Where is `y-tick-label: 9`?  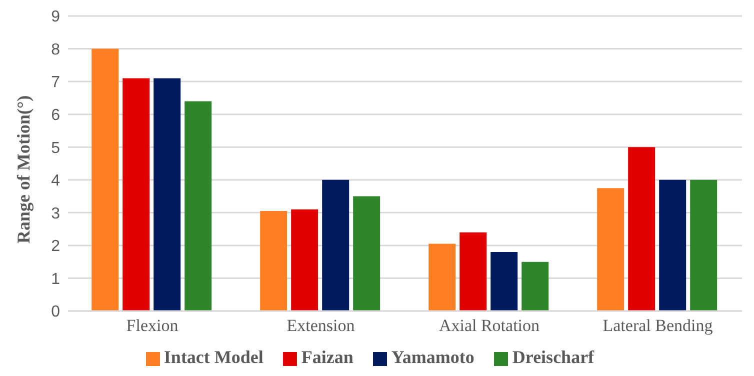
y-tick-label: 9 is located at coordinates (55, 17).